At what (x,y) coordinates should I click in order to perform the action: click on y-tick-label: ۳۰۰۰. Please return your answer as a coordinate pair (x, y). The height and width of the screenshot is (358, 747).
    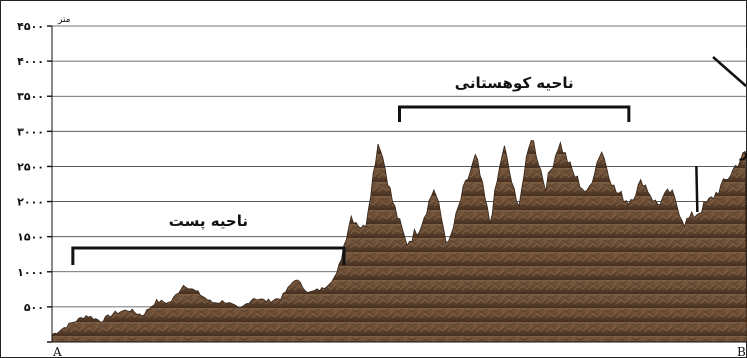
    Looking at the image, I should click on (30, 131).